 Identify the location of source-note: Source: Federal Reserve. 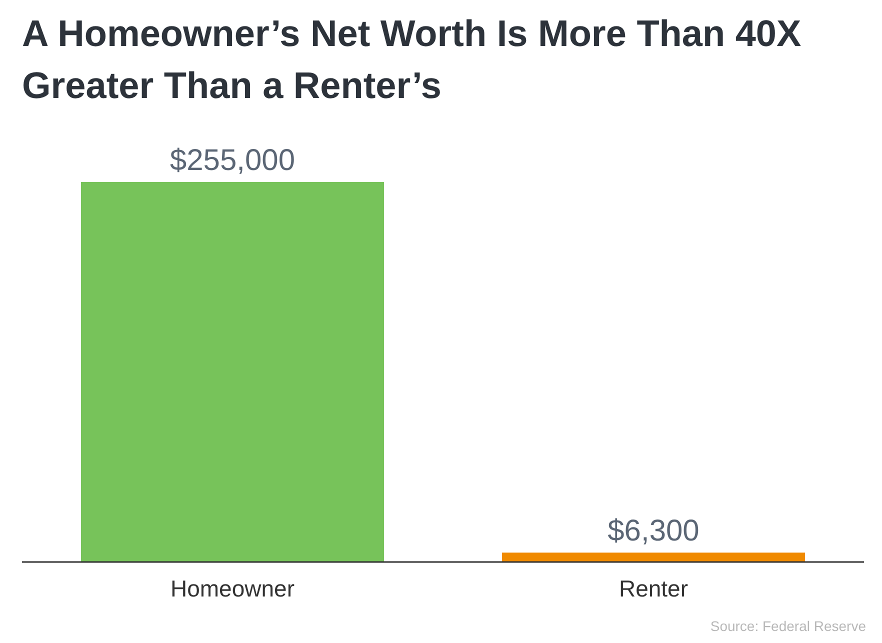
(788, 626).